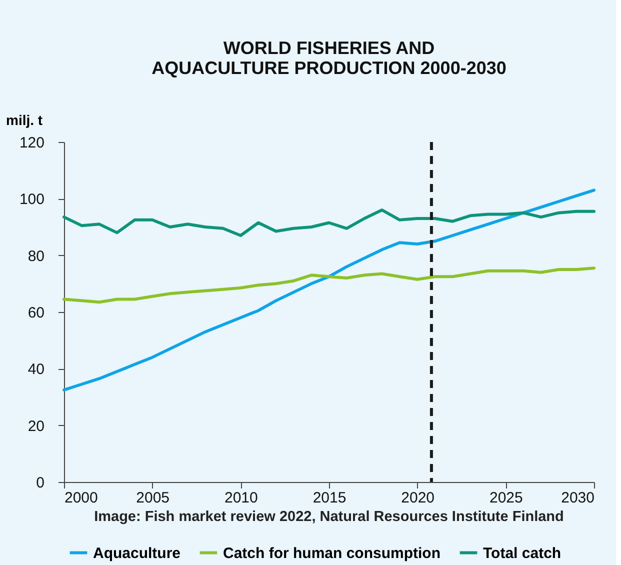 This screenshot has width=621, height=565. I want to click on legend-label: Total catch, so click(522, 553).